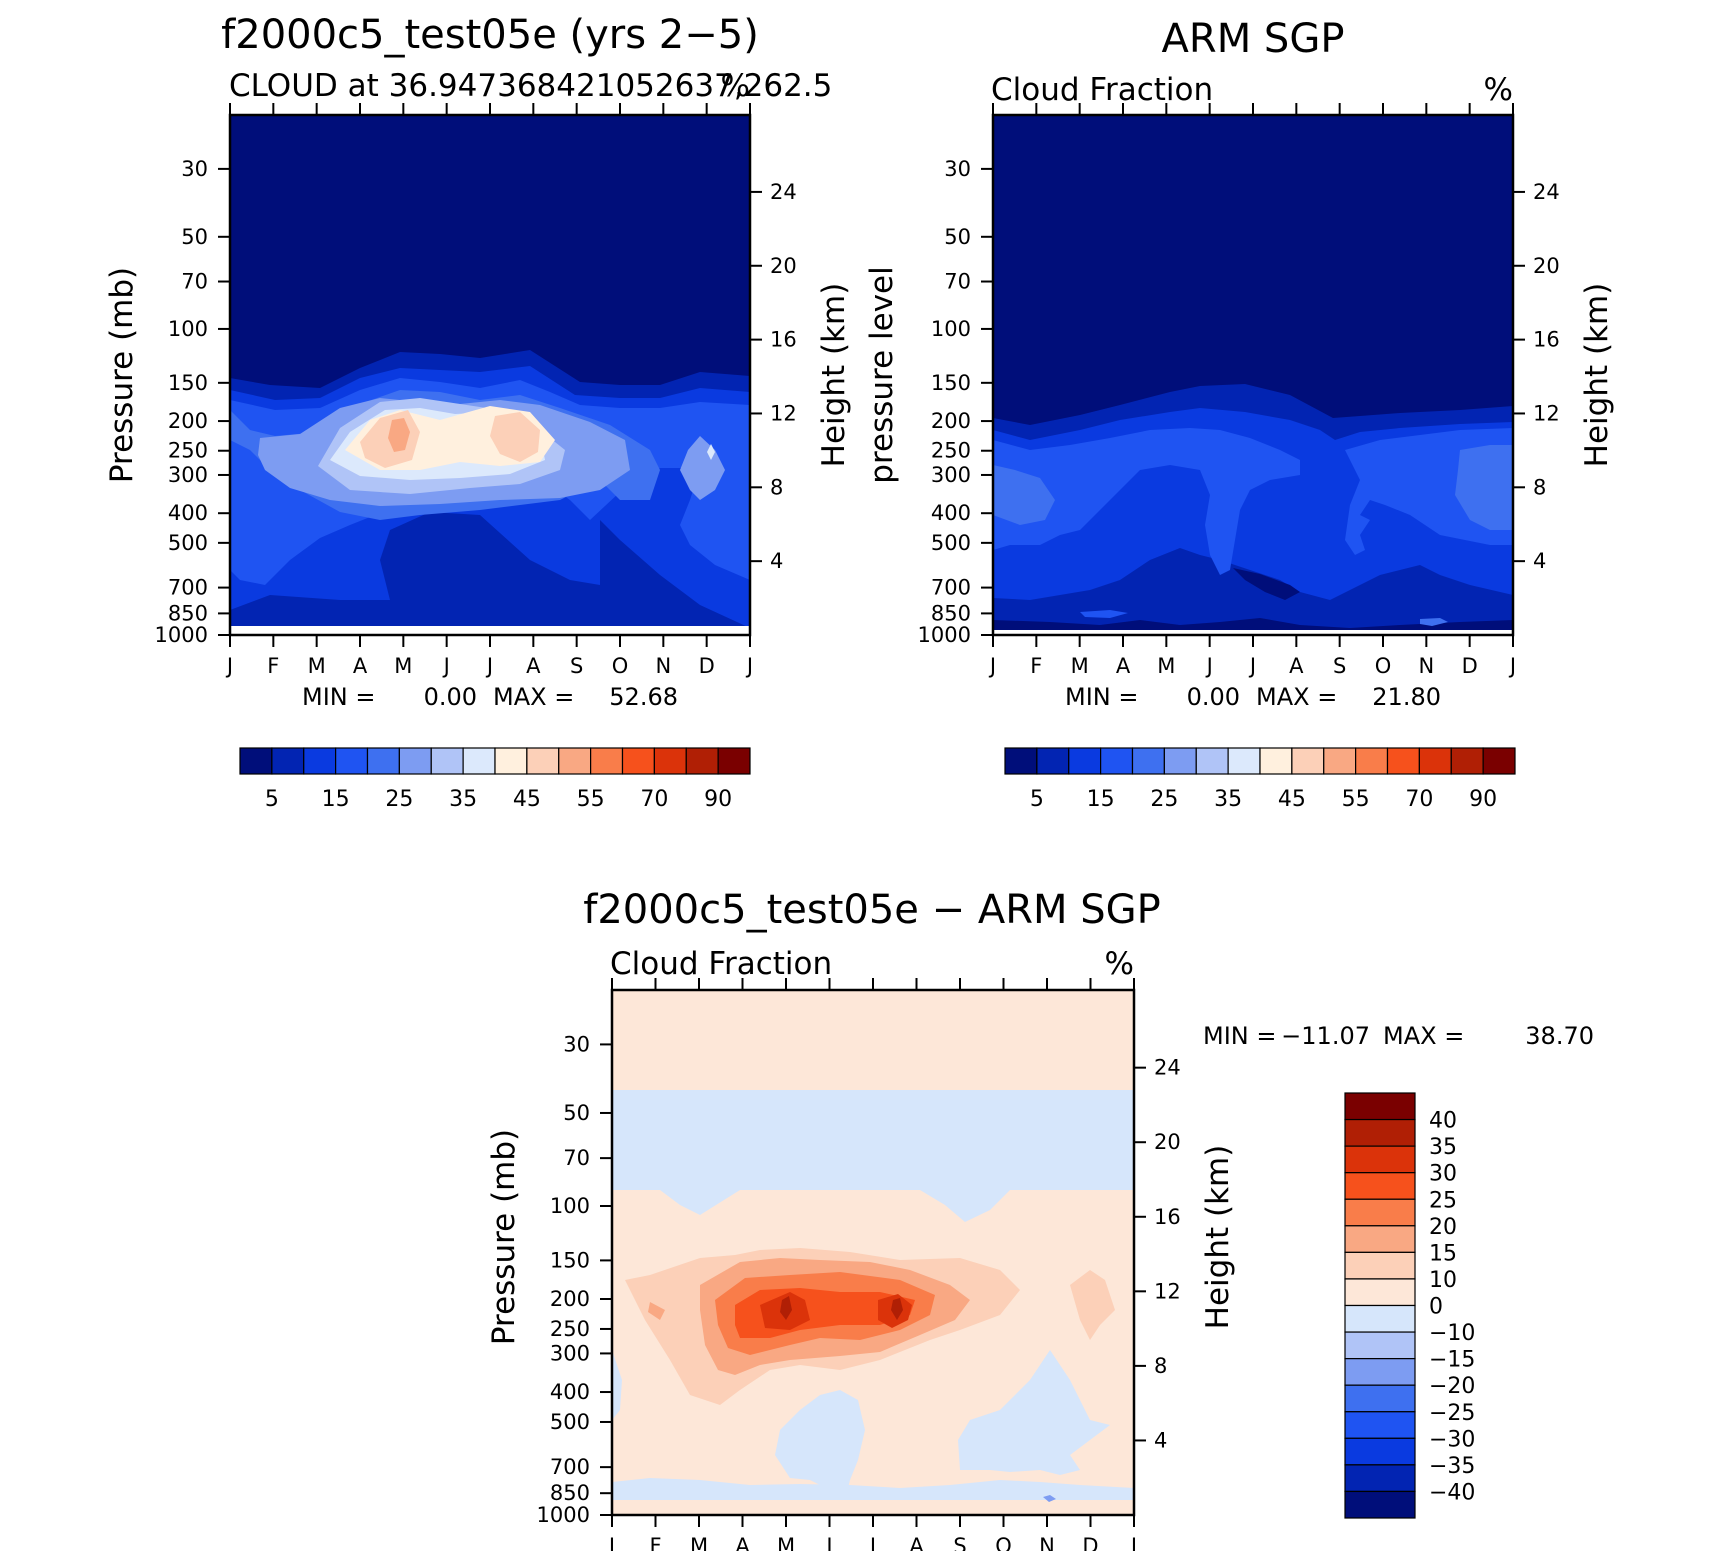 The width and height of the screenshot is (1710, 1551). What do you see at coordinates (786, 1308) in the screenshot?
I see `panel3-peak-may` at bounding box center [786, 1308].